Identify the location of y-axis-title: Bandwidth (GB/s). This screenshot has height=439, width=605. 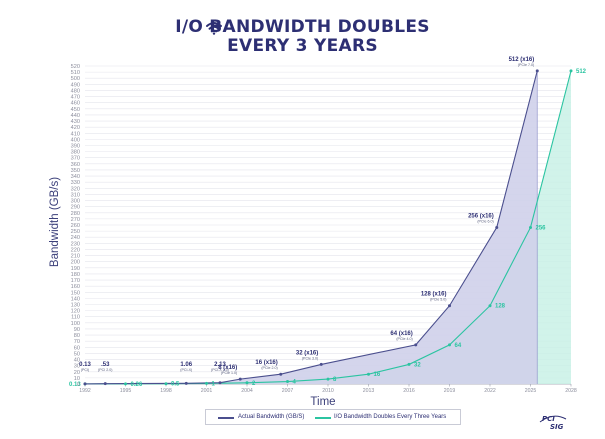
(55, 222).